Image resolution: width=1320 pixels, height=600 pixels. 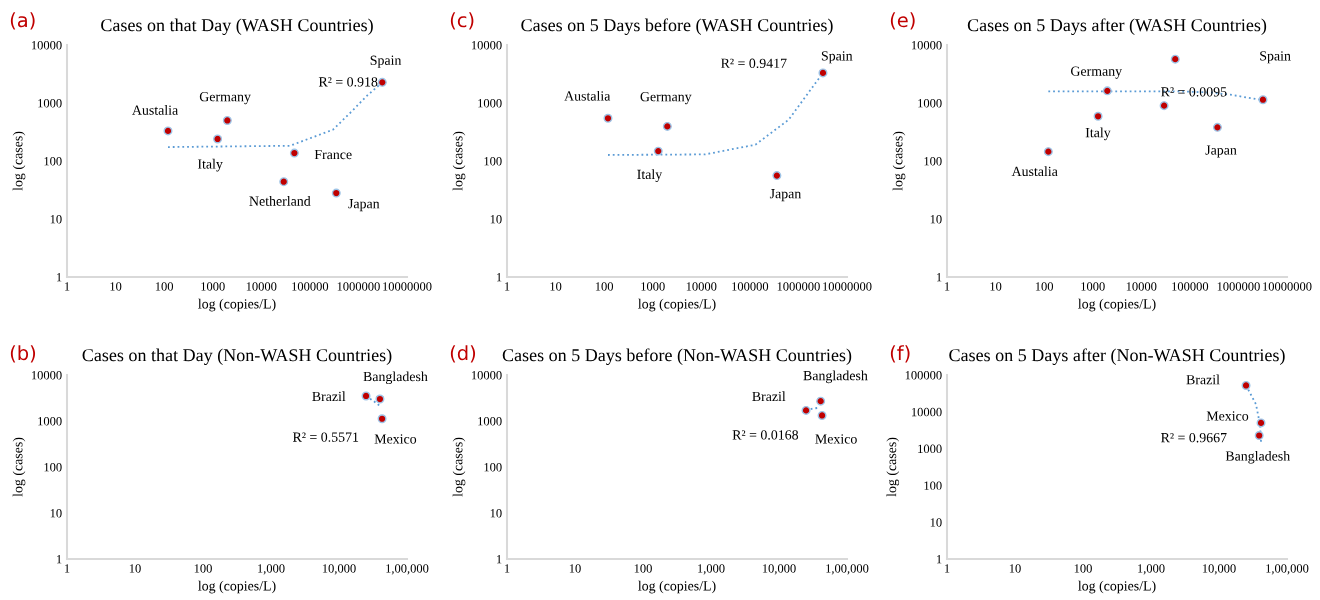 What do you see at coordinates (462, 21) in the screenshot?
I see `text: (c)` at bounding box center [462, 21].